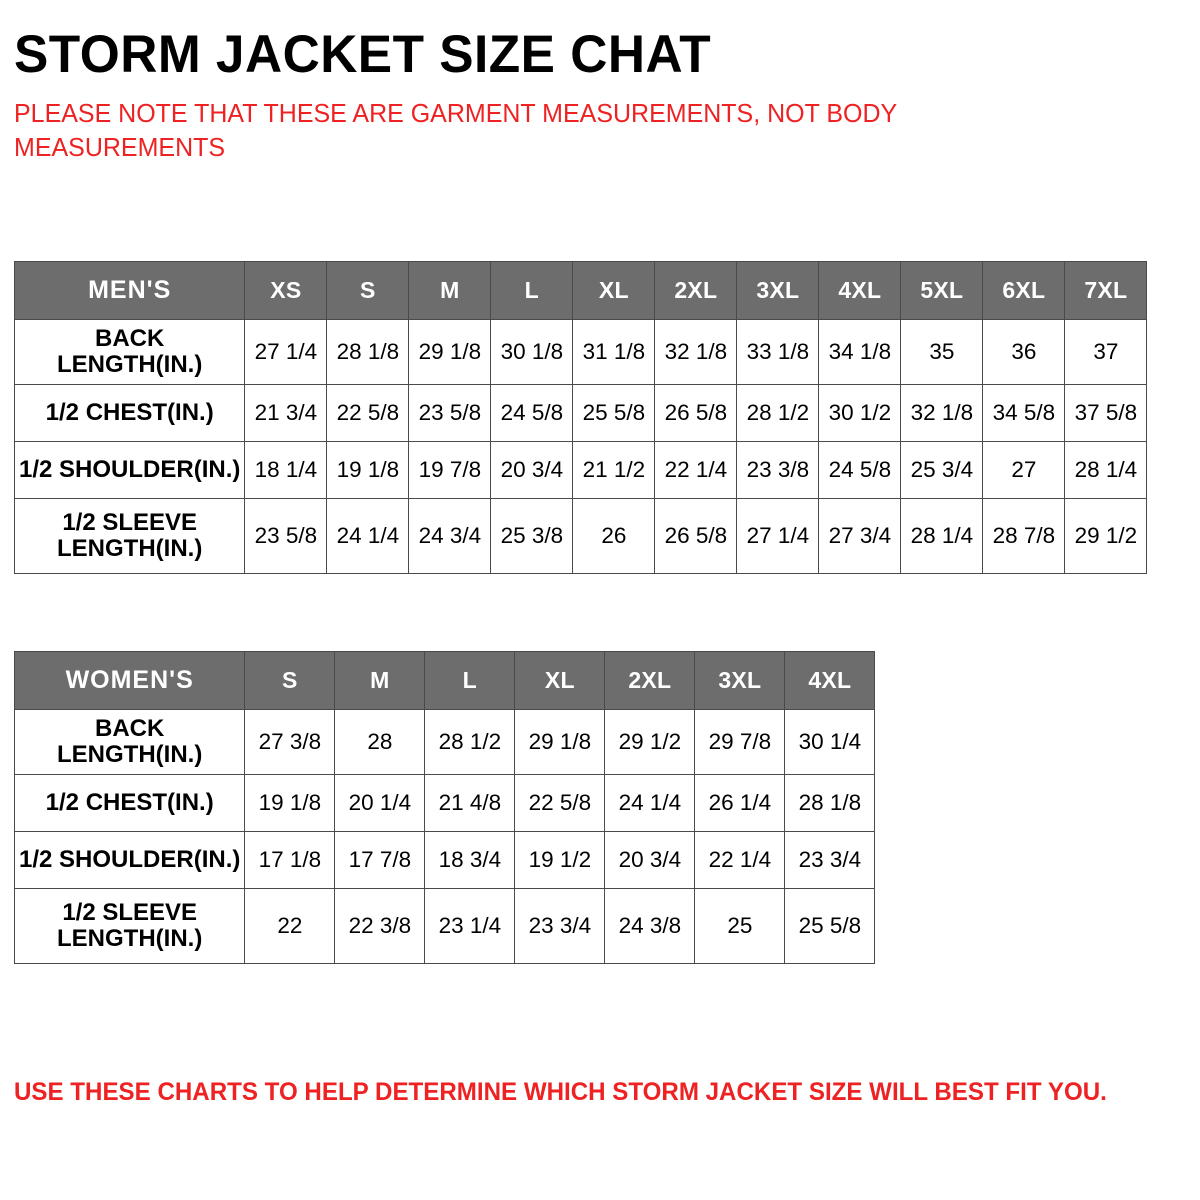  I want to click on measurement-cell: 31 1/8, so click(614, 352).